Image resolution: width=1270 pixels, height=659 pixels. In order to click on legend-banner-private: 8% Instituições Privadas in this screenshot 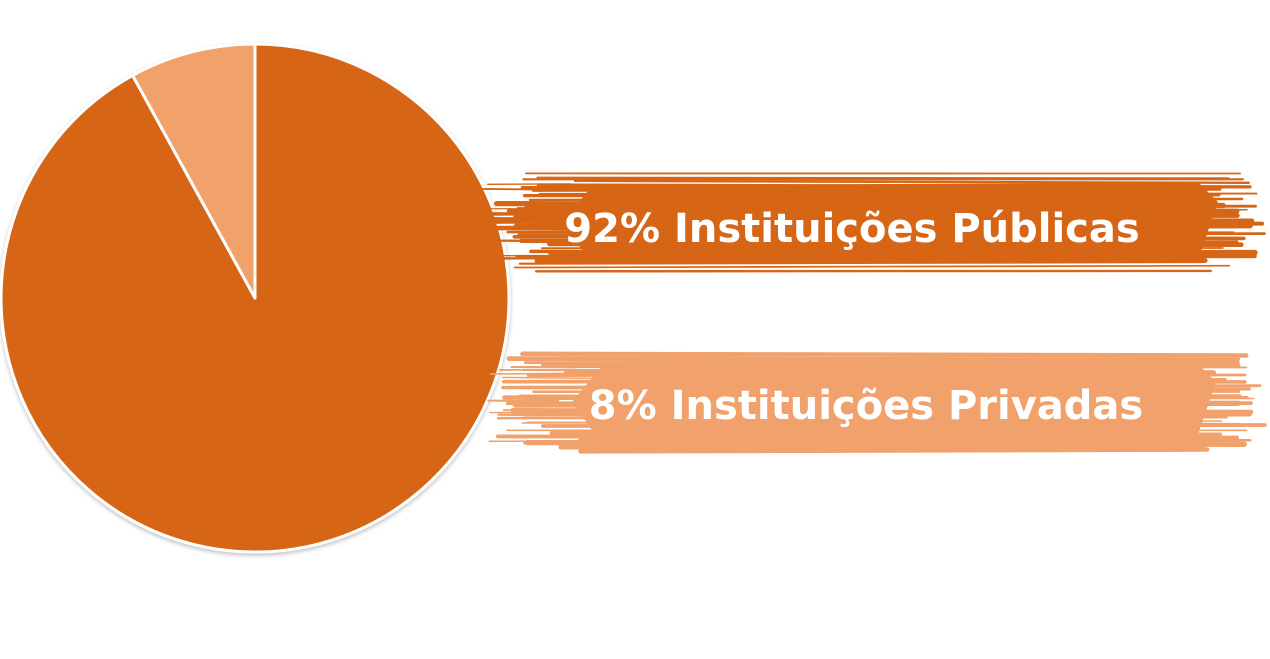, I will do `click(877, 402)`.